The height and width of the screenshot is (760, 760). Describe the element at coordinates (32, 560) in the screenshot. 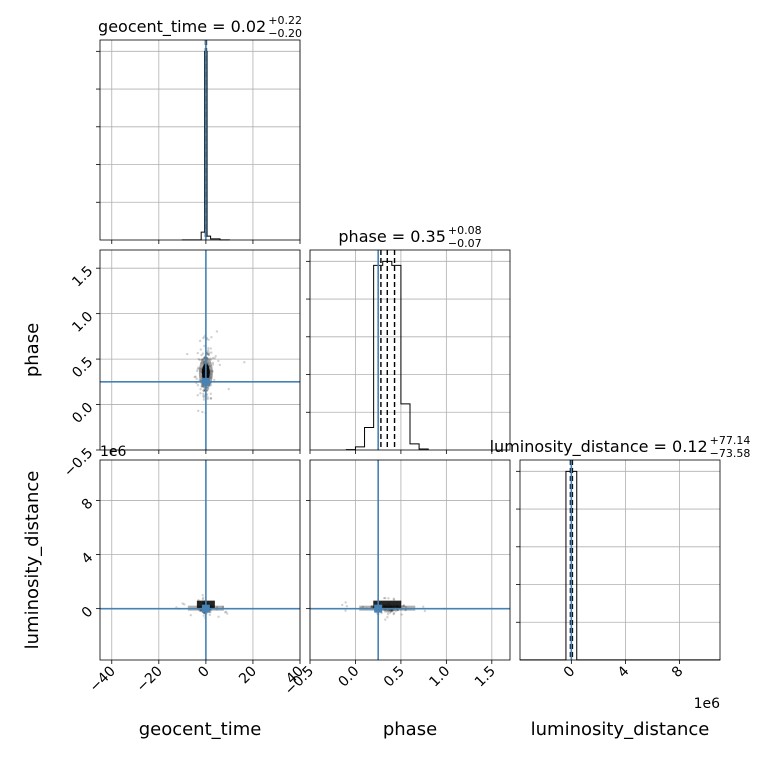

I see `y-axis-label-luminosity_distance: luminosity_distance` at that location.